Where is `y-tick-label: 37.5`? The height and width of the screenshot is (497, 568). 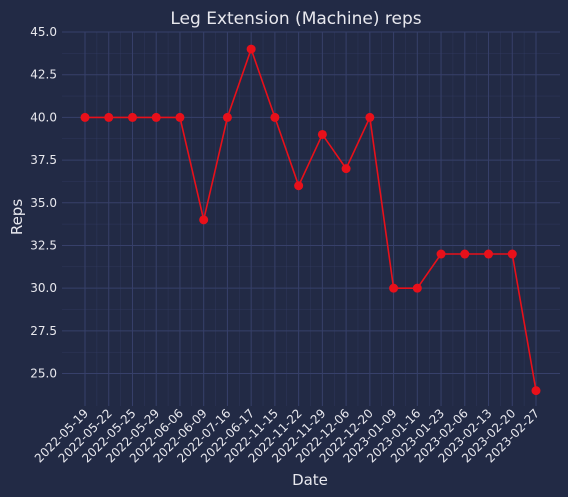
y-tick-label: 37.5 is located at coordinates (43, 160).